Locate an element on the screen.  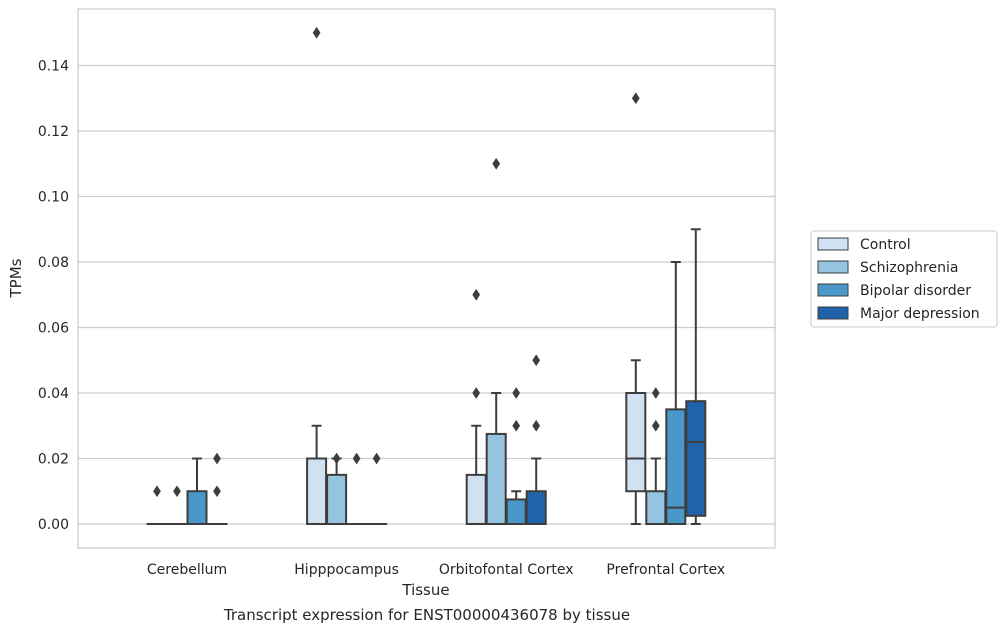
y-axis-label: TPMs is located at coordinates (16, 278).